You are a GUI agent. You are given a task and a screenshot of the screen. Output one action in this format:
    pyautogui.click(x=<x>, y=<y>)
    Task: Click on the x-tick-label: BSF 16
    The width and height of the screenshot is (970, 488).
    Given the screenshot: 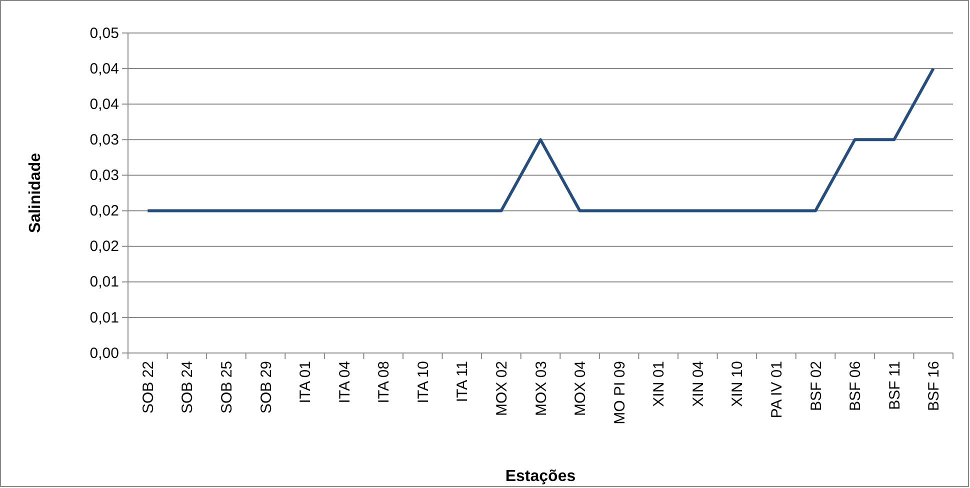 What is the action you would take?
    pyautogui.click(x=934, y=386)
    